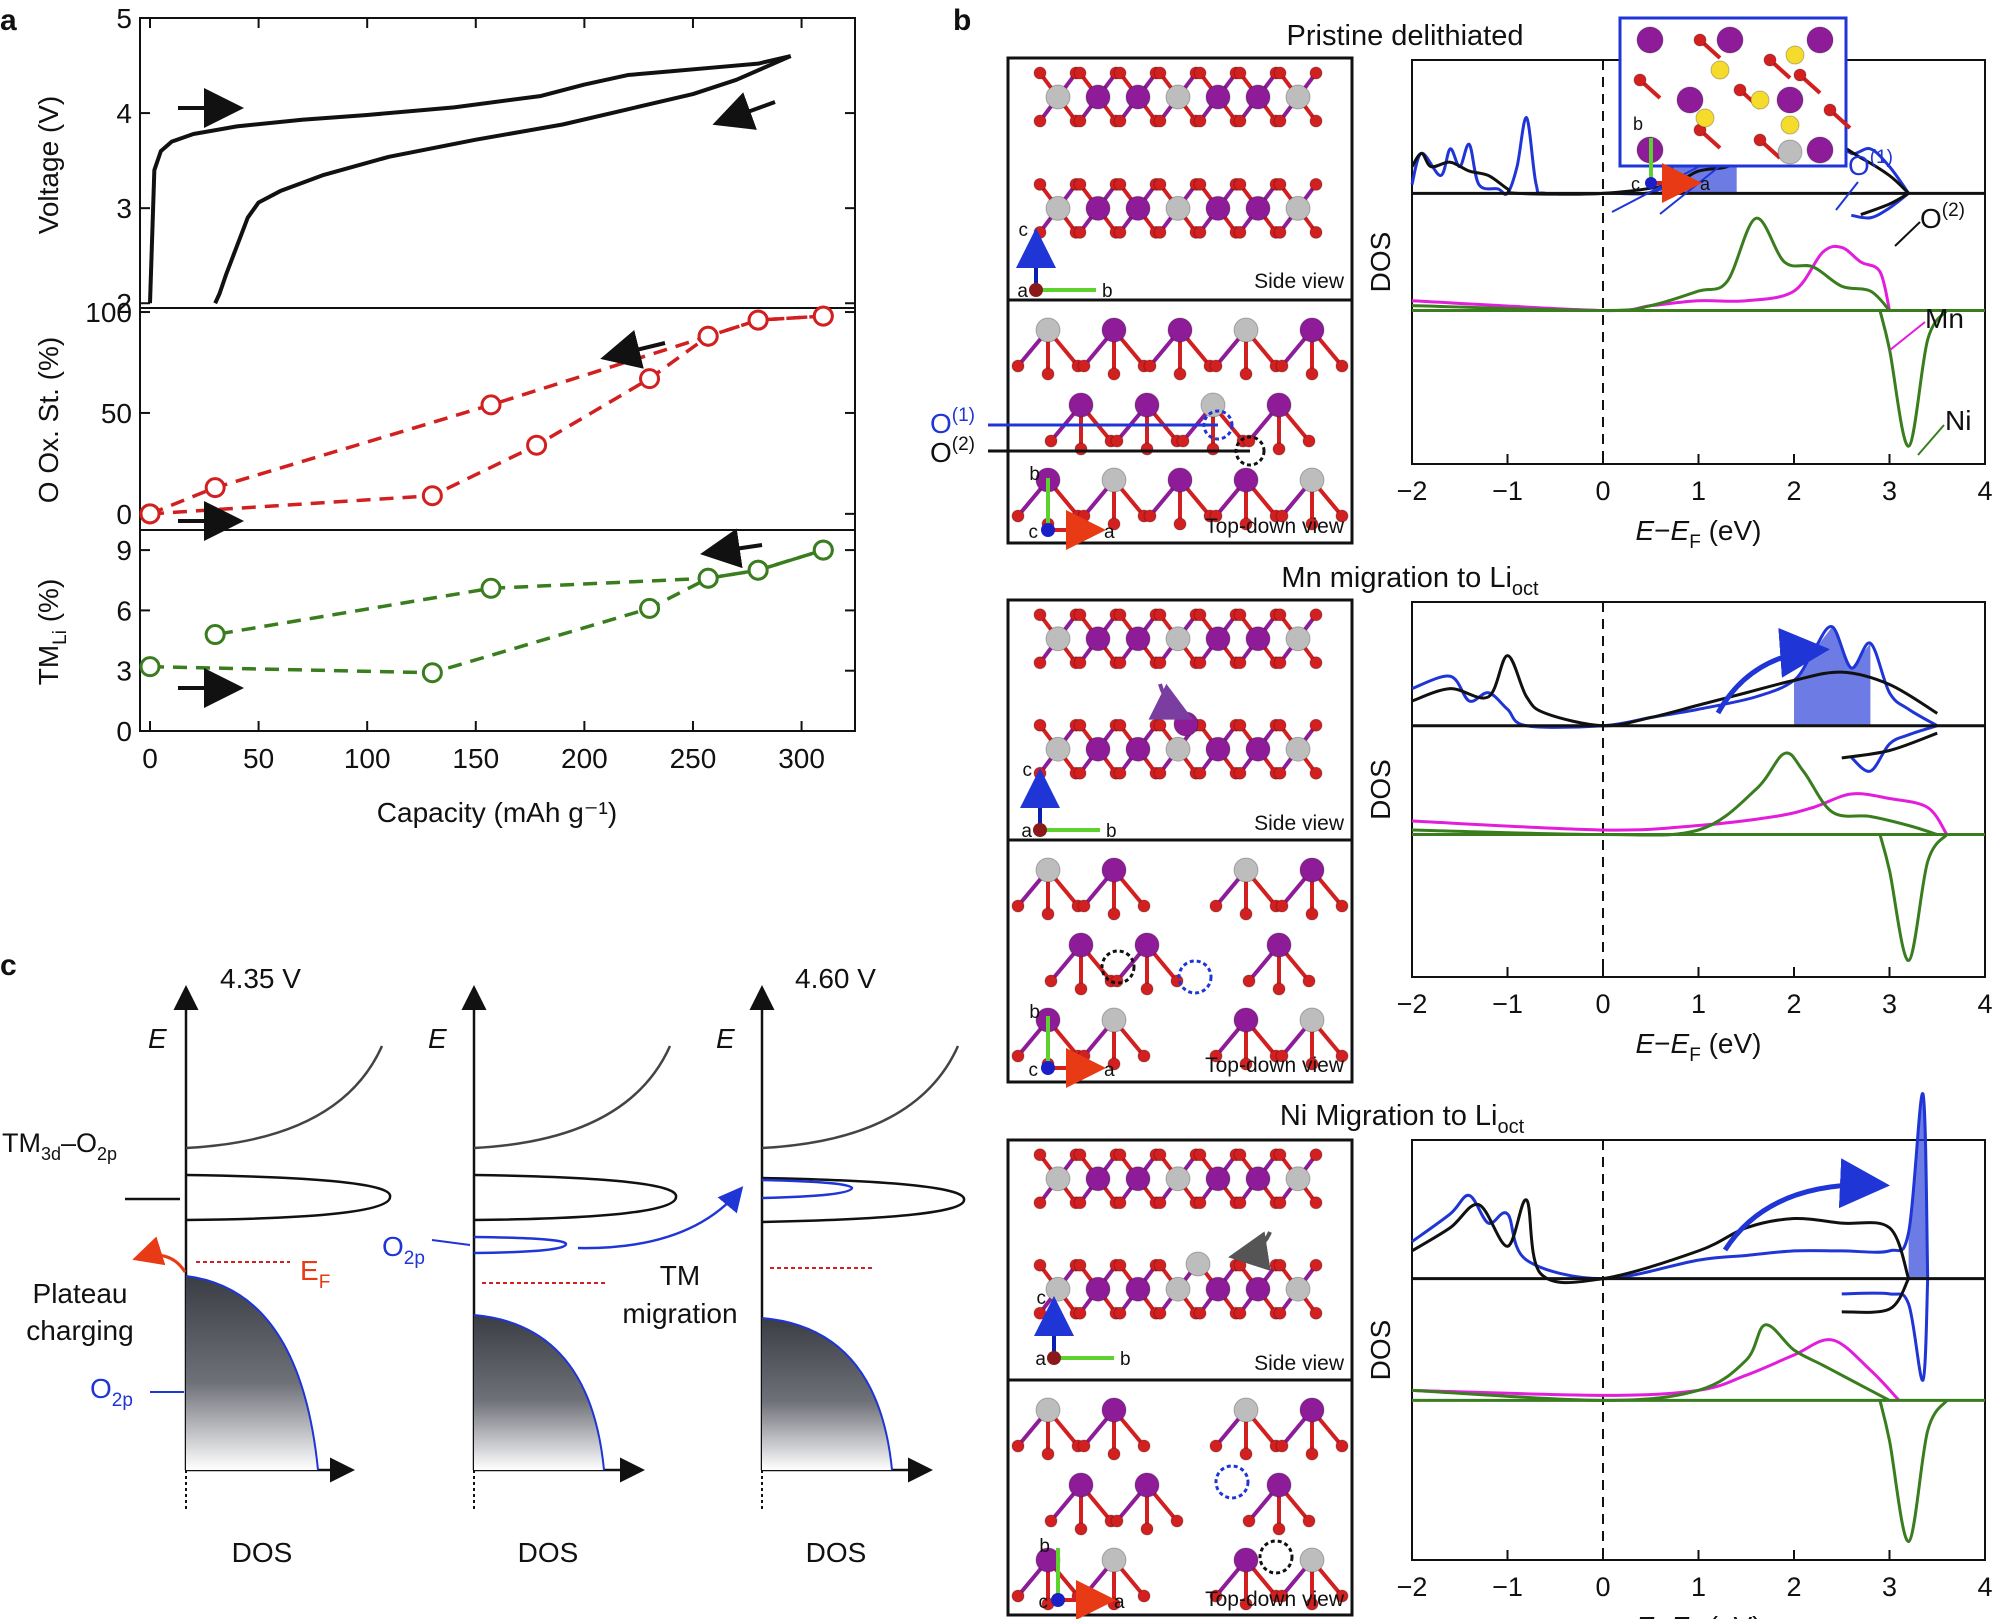 The height and width of the screenshot is (1619, 2002). I want to click on mn-dos-leader, so click(1907, 336).